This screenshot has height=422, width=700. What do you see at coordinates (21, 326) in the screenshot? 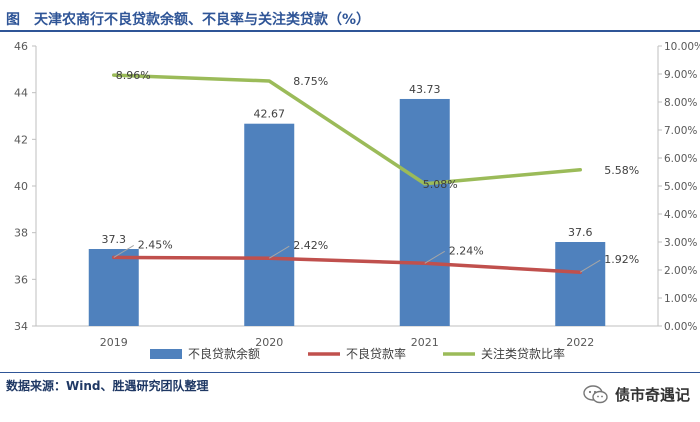
I see `y-left-tick-label: 34` at bounding box center [21, 326].